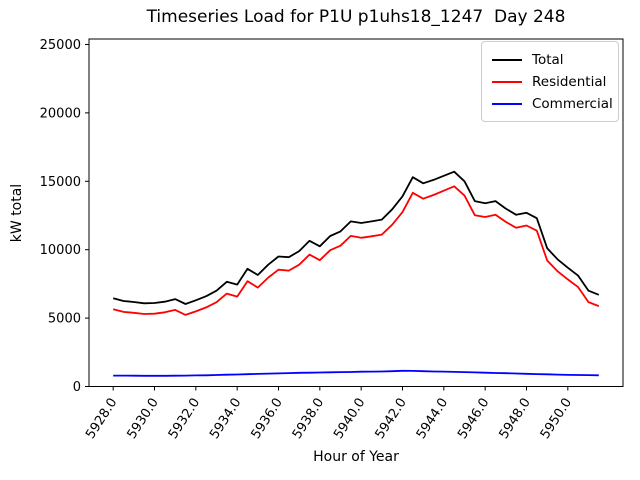 This screenshot has height=480, width=640. I want to click on y-tick-label: 25000, so click(60, 45).